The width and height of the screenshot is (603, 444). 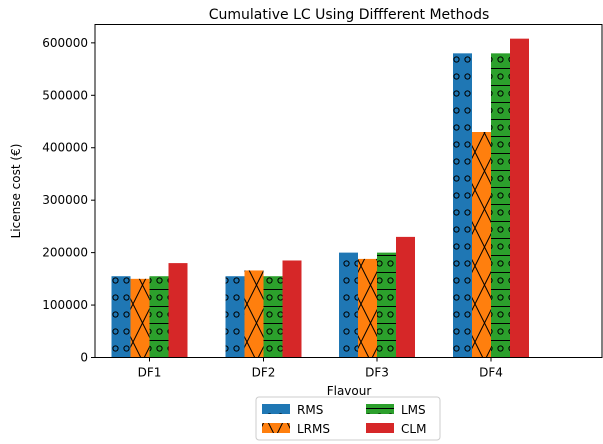 What do you see at coordinates (500, 205) in the screenshot?
I see `bar-lms-df4` at bounding box center [500, 205].